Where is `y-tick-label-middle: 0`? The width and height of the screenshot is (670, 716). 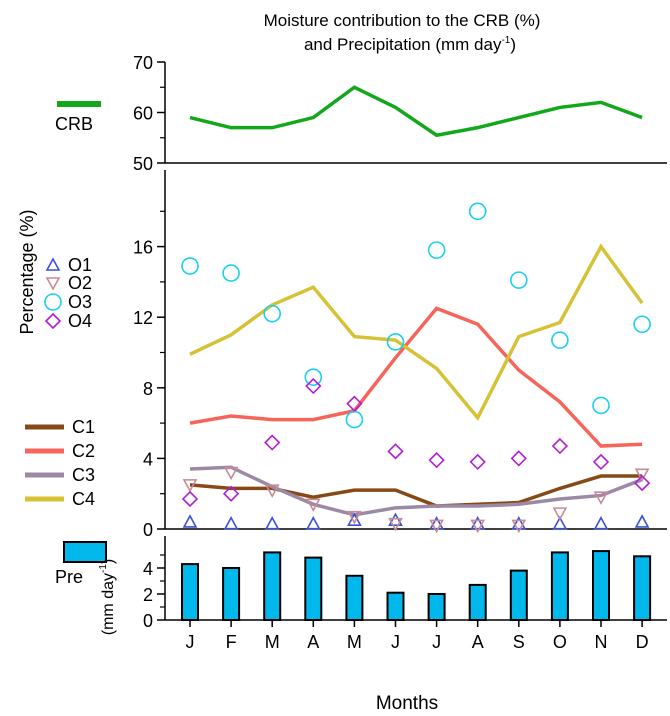 y-tick-label-middle: 0 is located at coordinates (148, 530).